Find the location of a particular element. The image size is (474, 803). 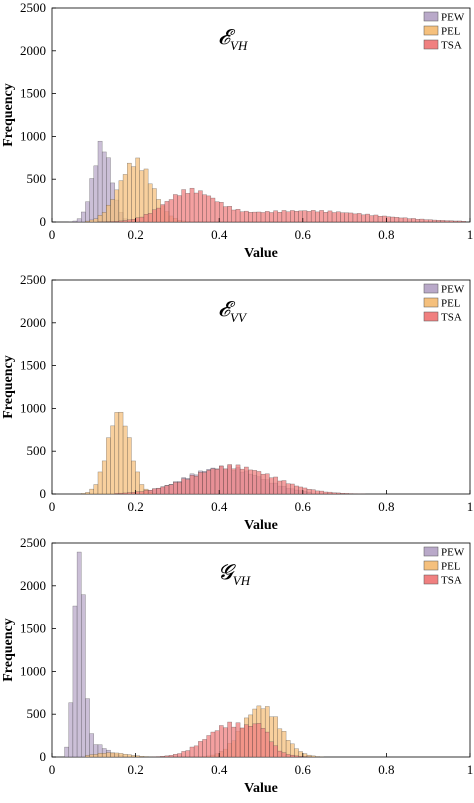

panel-title: 𝓔VH is located at coordinates (233, 39).